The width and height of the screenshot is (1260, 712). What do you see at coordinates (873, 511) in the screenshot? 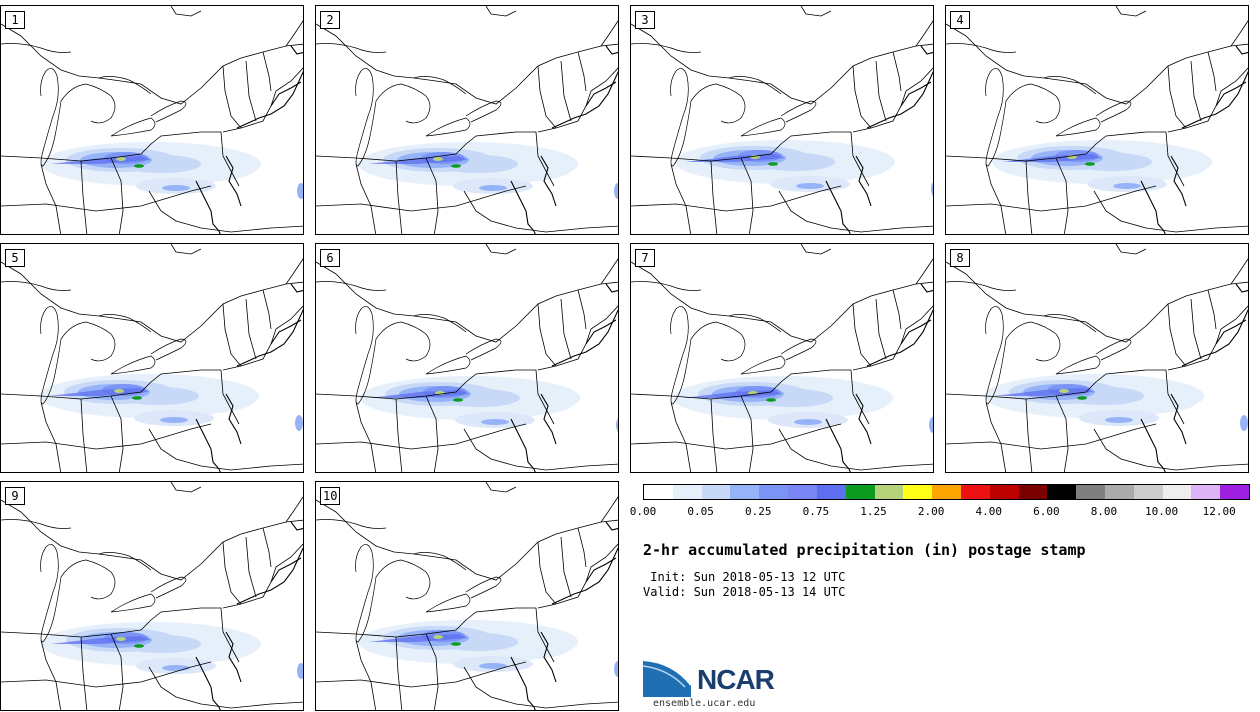
I see `colorbar-tick-label: 1.25` at bounding box center [873, 511].